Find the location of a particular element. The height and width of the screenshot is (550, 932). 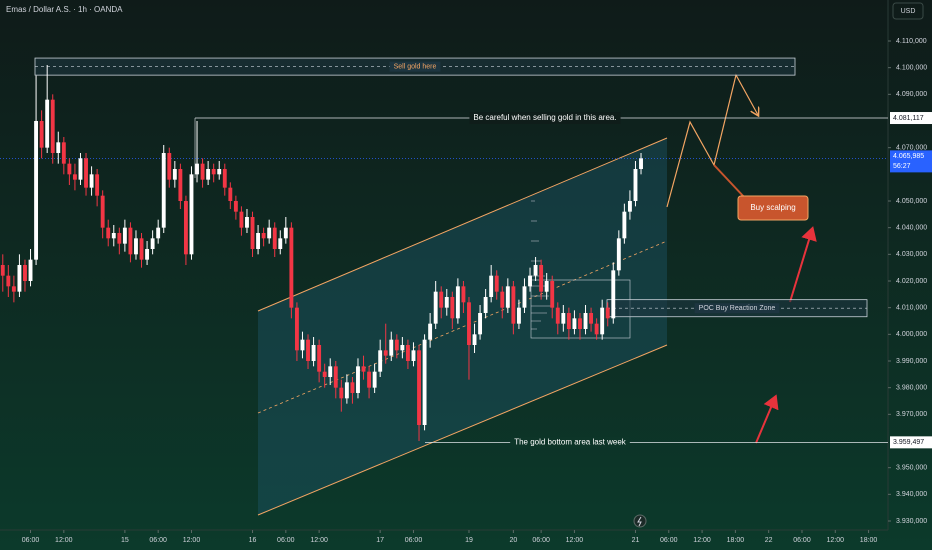

channel-mid is located at coordinates (462, 327).